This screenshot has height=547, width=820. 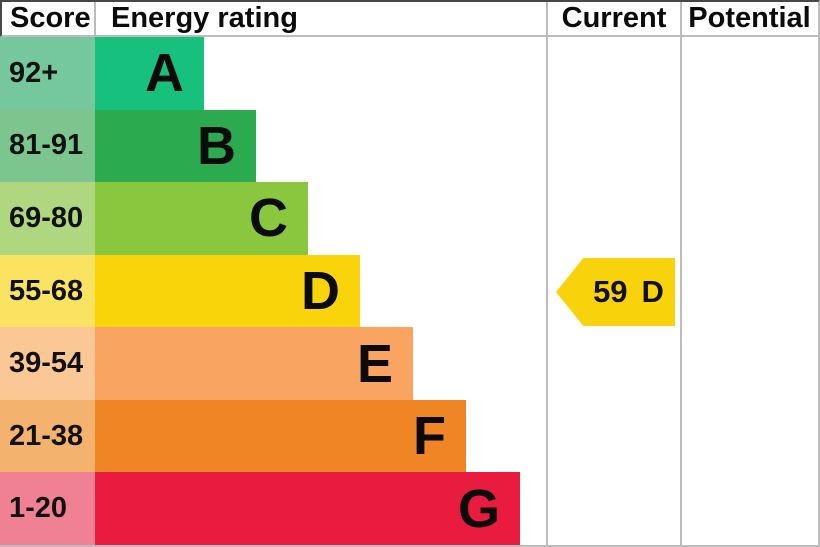 I want to click on header-potential: Potential, so click(x=749, y=18).